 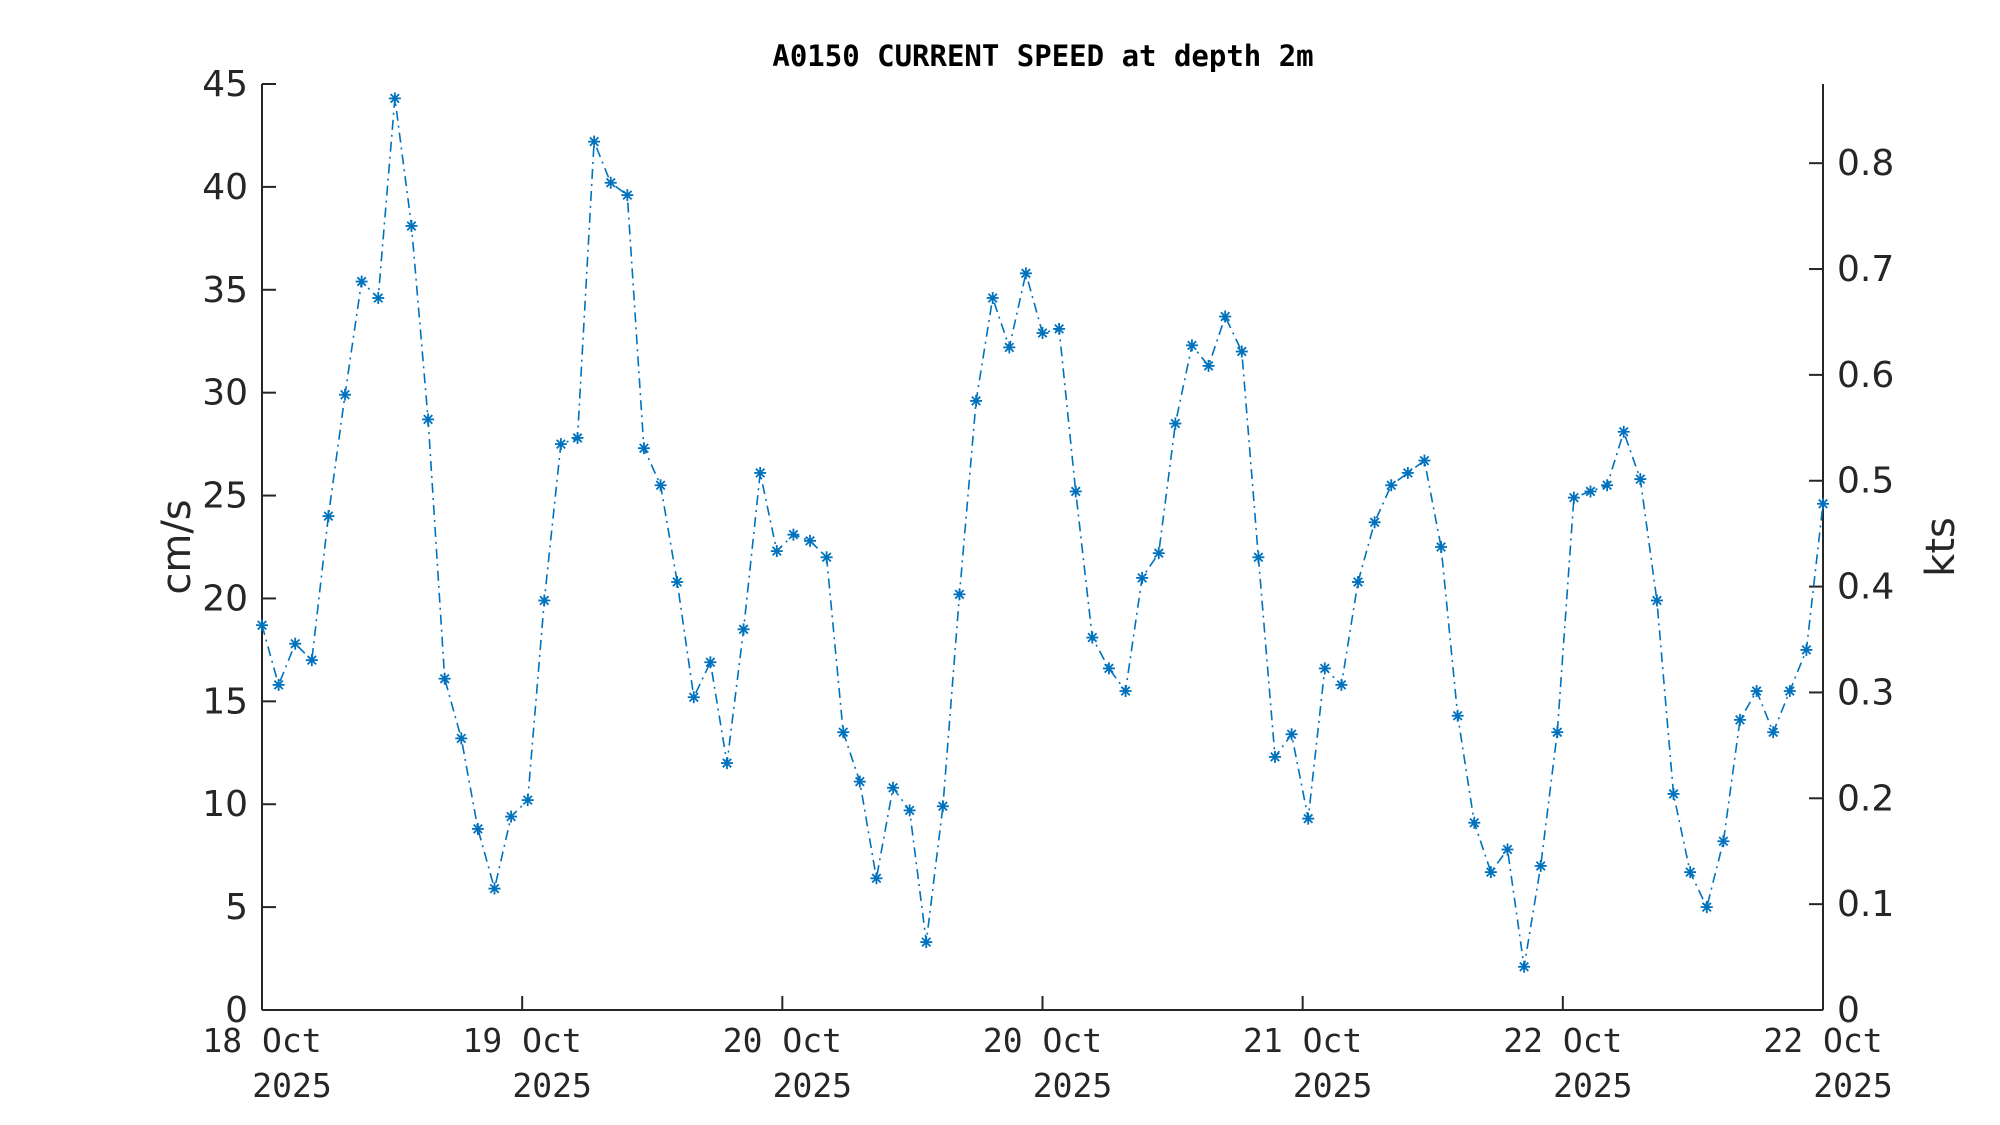 I want to click on x-tick-label-date: 18 Oct, so click(x=261, y=1040).